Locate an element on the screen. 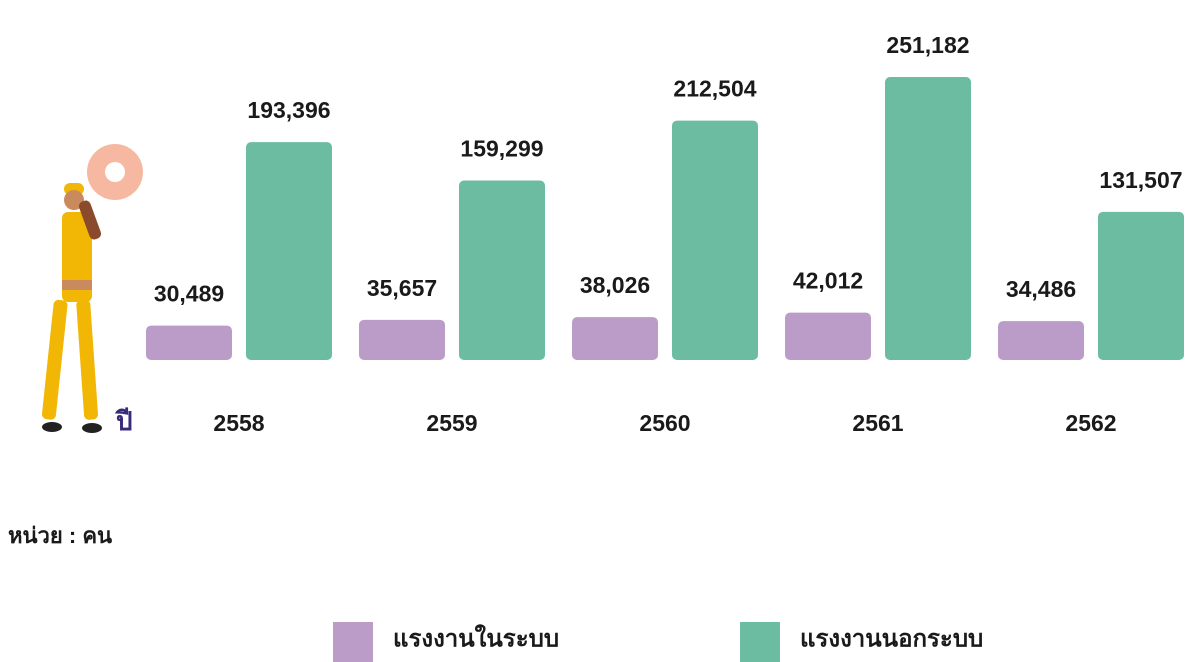  value-label: 251,182 is located at coordinates (927, 45).